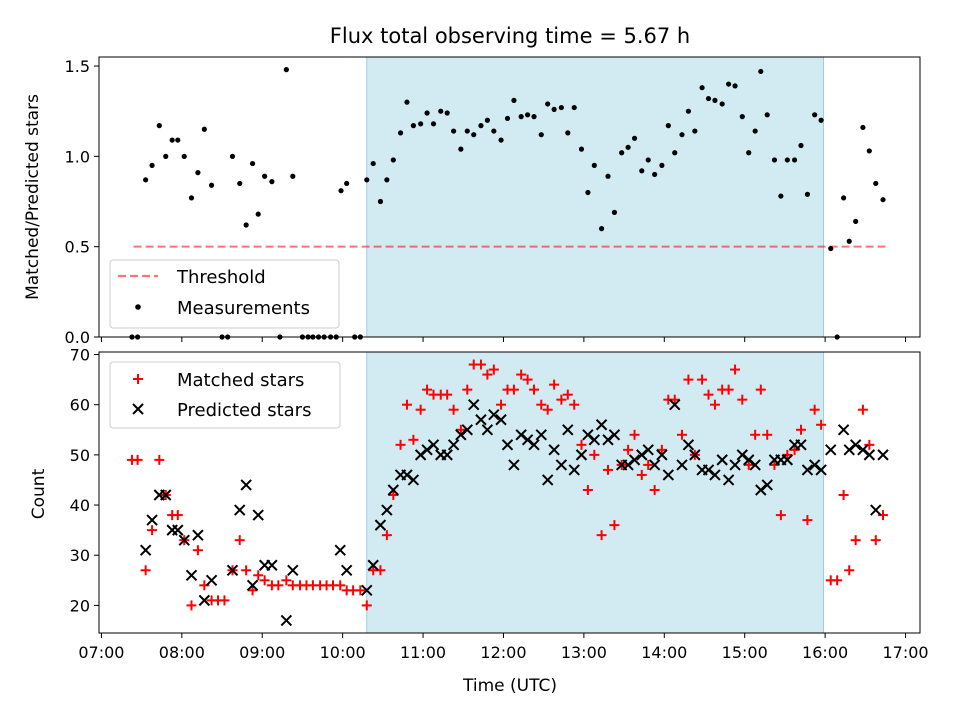  What do you see at coordinates (80, 555) in the screenshot?
I see `count-y-tick-label: 30` at bounding box center [80, 555].